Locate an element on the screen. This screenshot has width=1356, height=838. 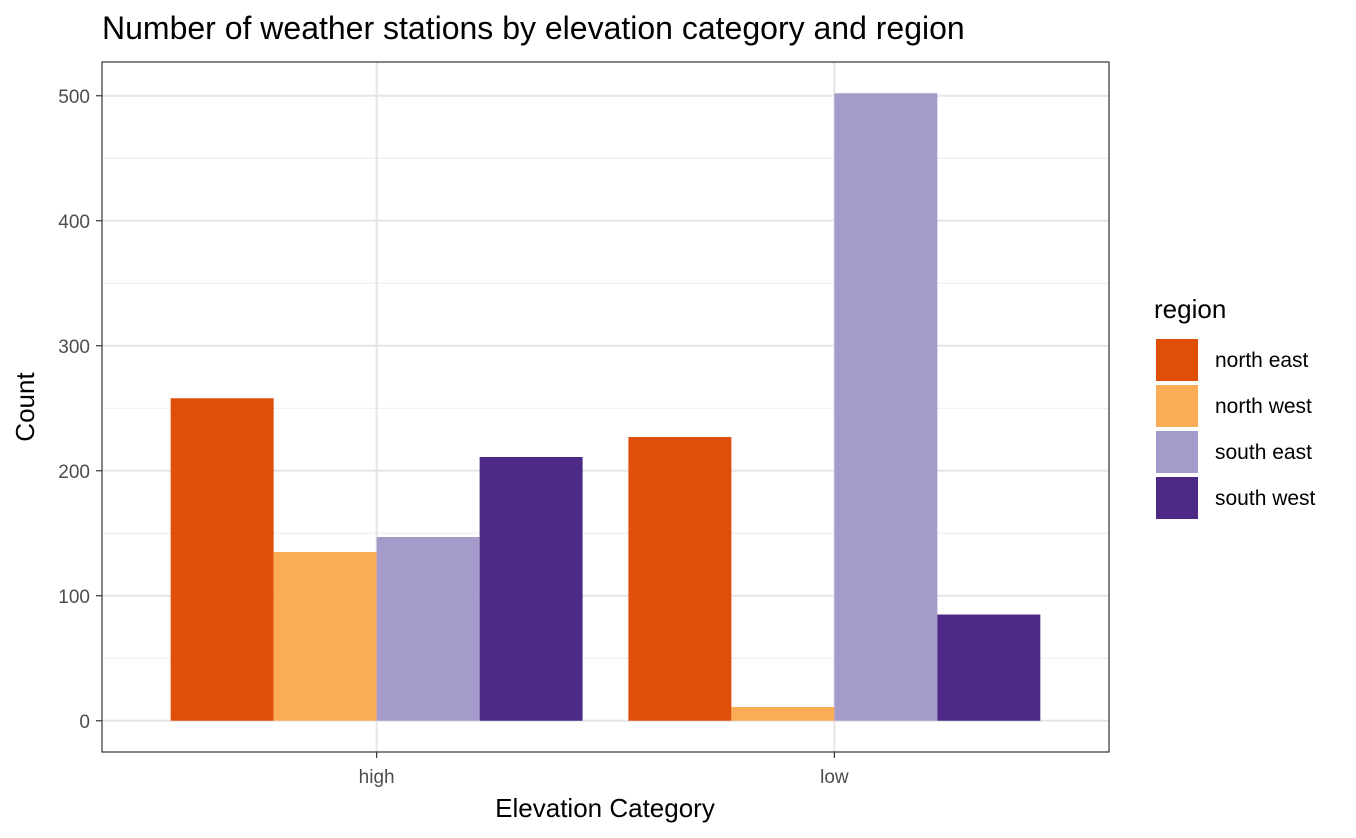
bar-north-east-high is located at coordinates (222, 559).